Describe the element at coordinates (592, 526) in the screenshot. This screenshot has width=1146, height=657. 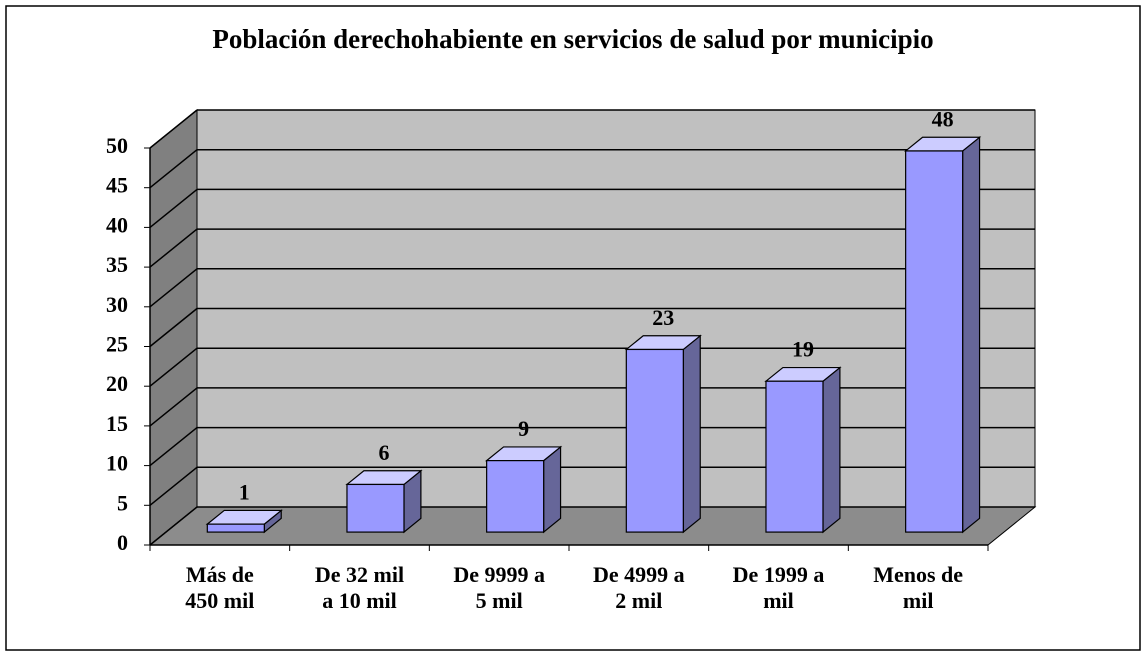
I see `floor` at that location.